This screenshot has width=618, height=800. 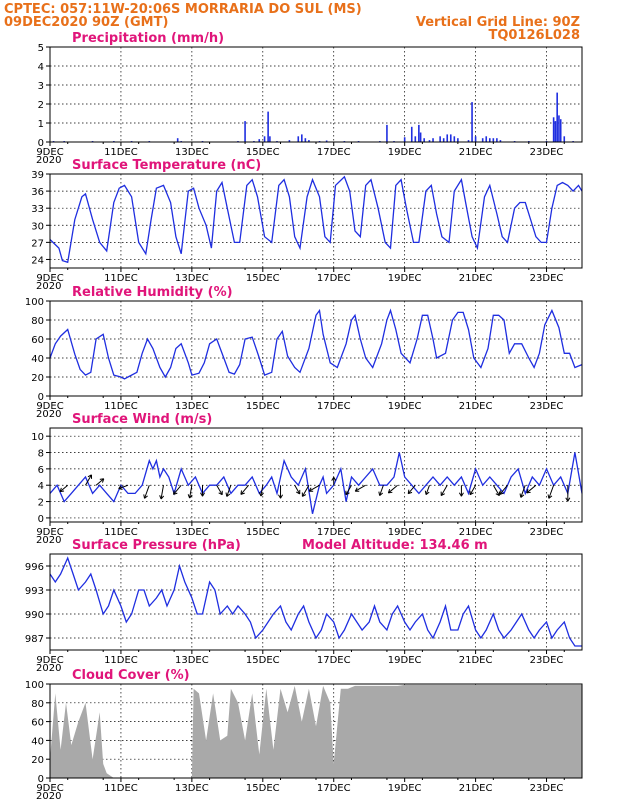 What do you see at coordinates (41, 86) in the screenshot?
I see `precip-ytick-label: 3` at bounding box center [41, 86].